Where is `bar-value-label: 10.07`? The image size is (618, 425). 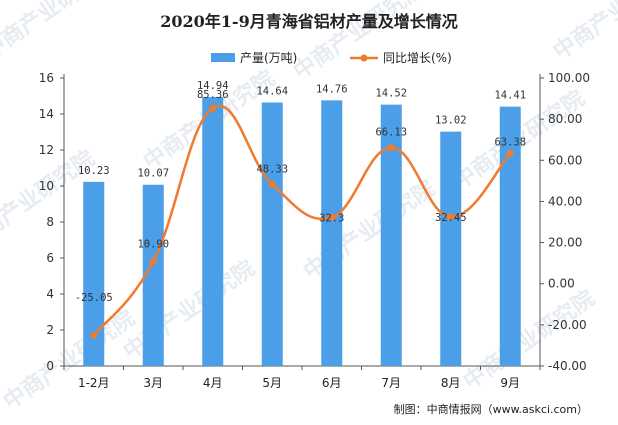
bar-value-label: 10.07 is located at coordinates (153, 174).